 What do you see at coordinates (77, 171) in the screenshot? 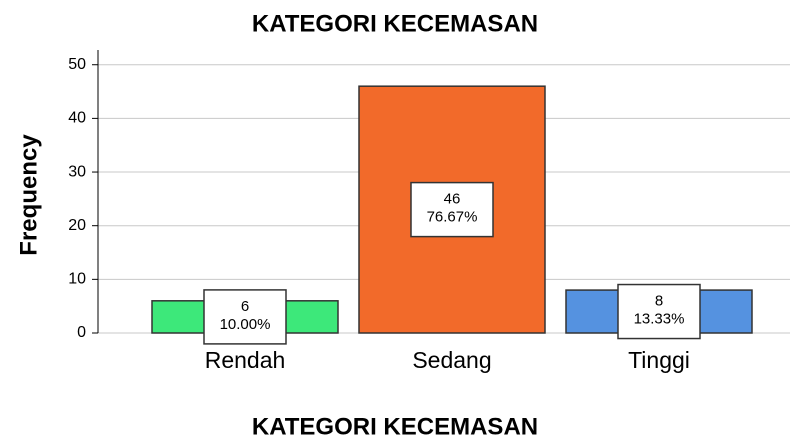
I see `y-tick-label: 30` at bounding box center [77, 171].